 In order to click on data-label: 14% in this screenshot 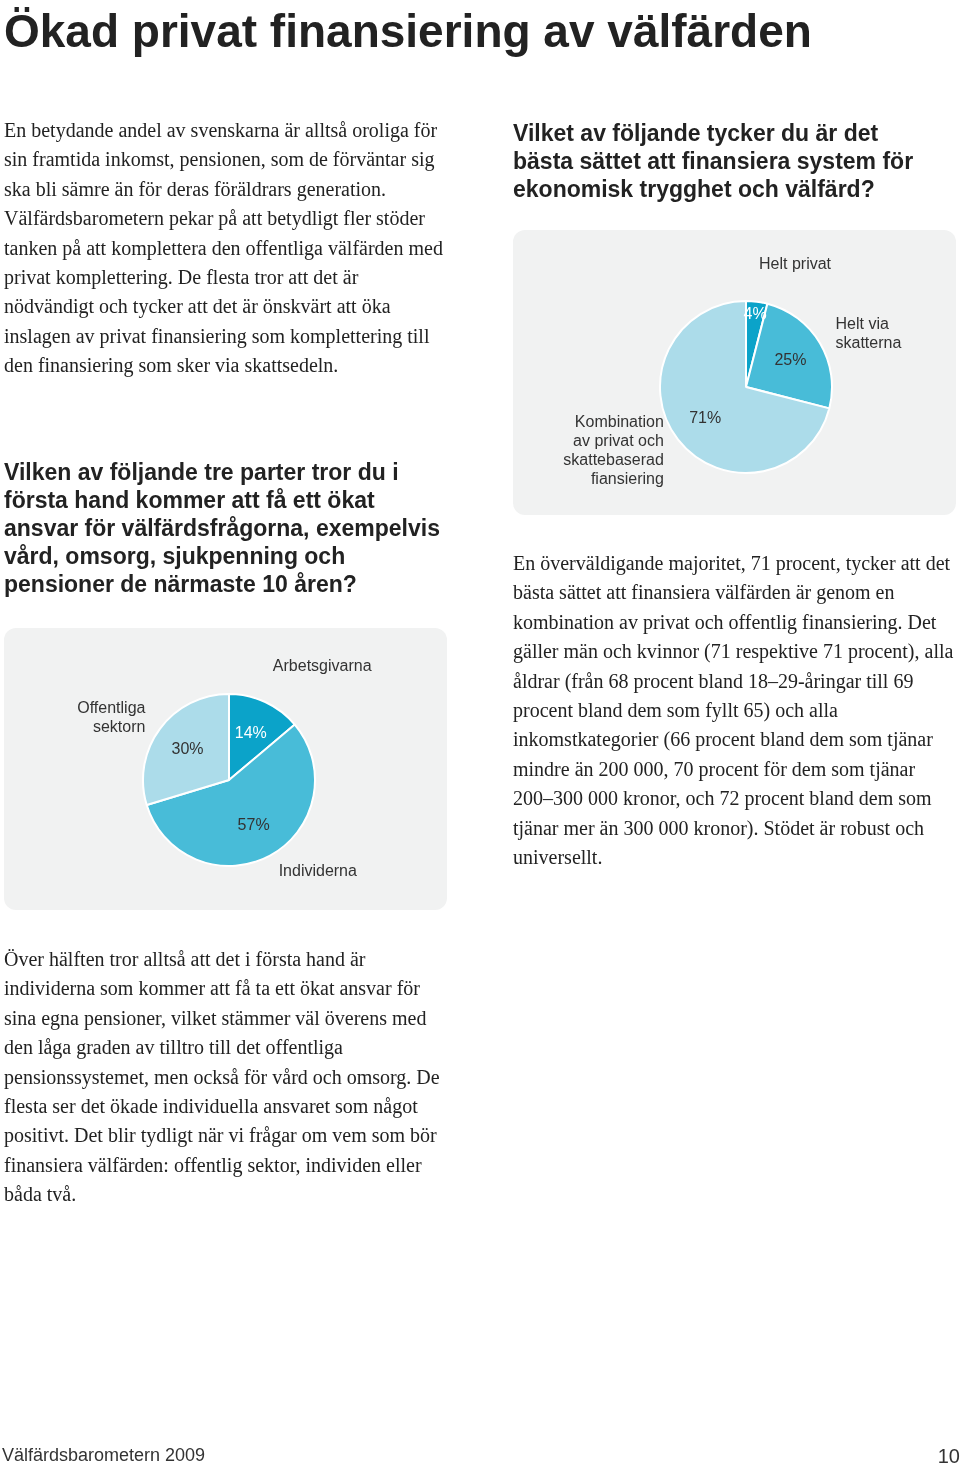, I will do `click(250, 732)`.